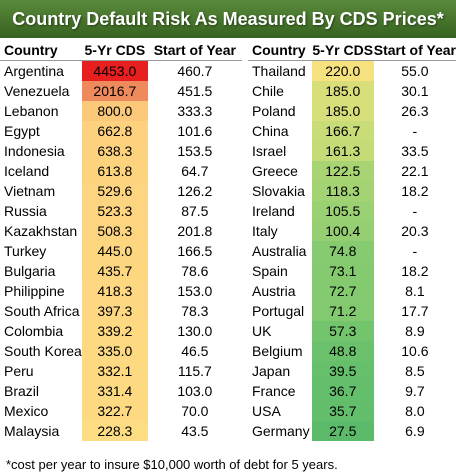  I want to click on table-row: Portugal 71.2 17.7, so click(352, 311).